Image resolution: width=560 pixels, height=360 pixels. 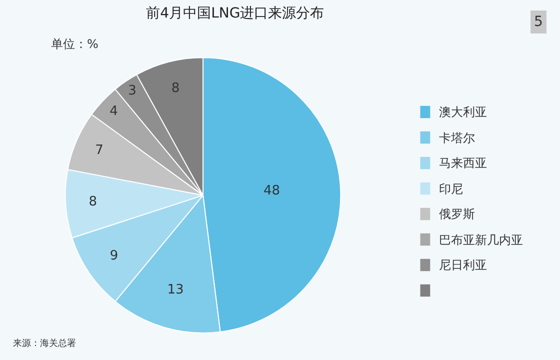 What do you see at coordinates (272, 190) in the screenshot?
I see `data-label: 48` at bounding box center [272, 190].